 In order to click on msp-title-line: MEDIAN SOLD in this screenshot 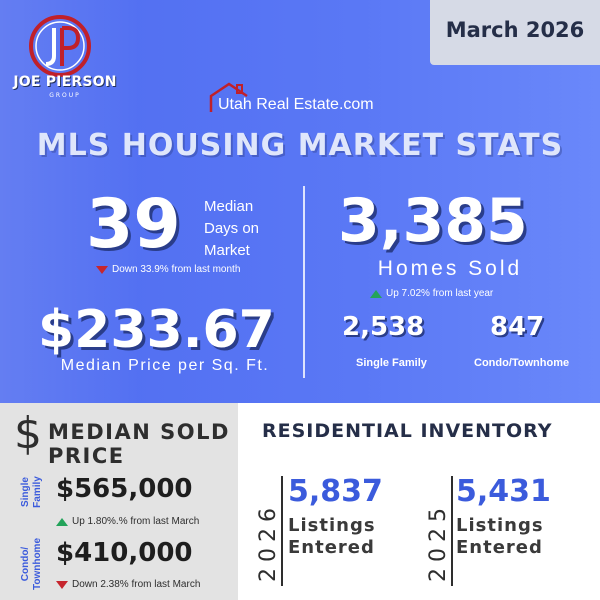, I will do `click(139, 432)`.